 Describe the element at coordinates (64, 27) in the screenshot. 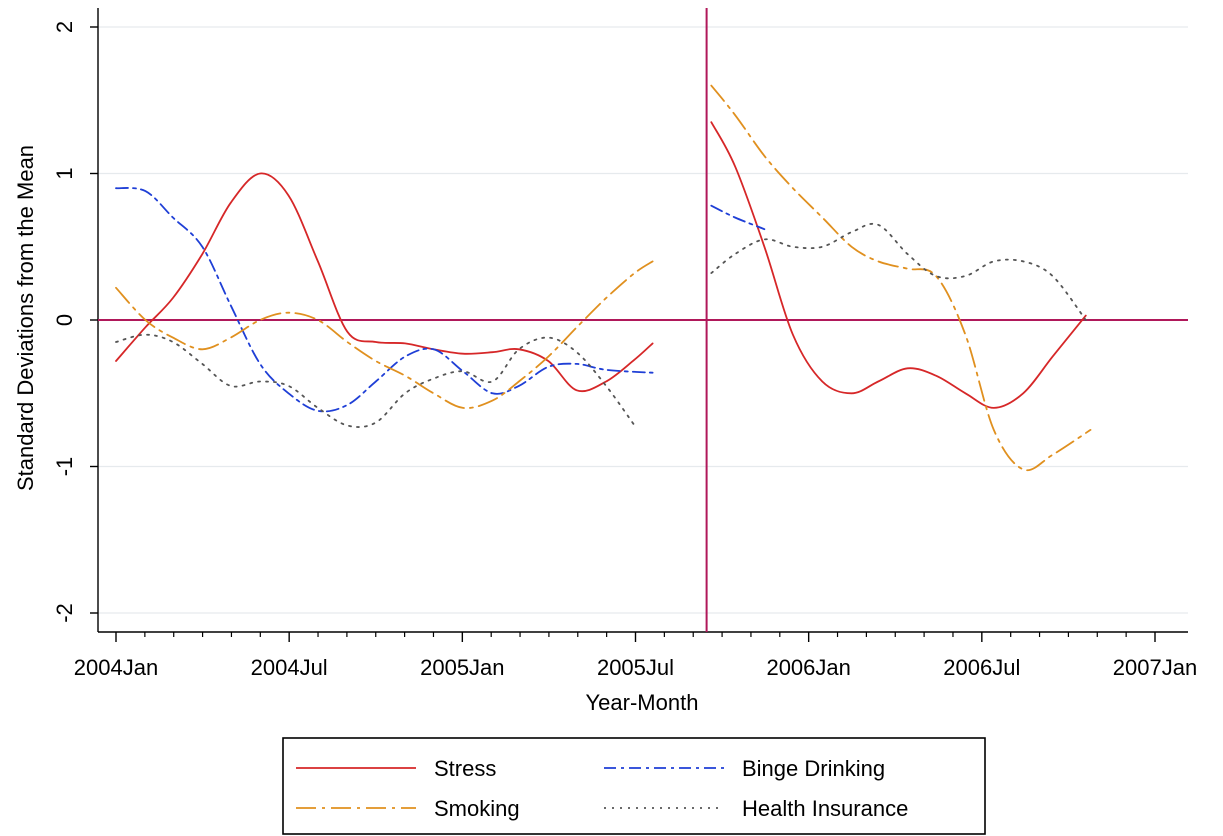

I see `y-tick-label-0: 2` at that location.